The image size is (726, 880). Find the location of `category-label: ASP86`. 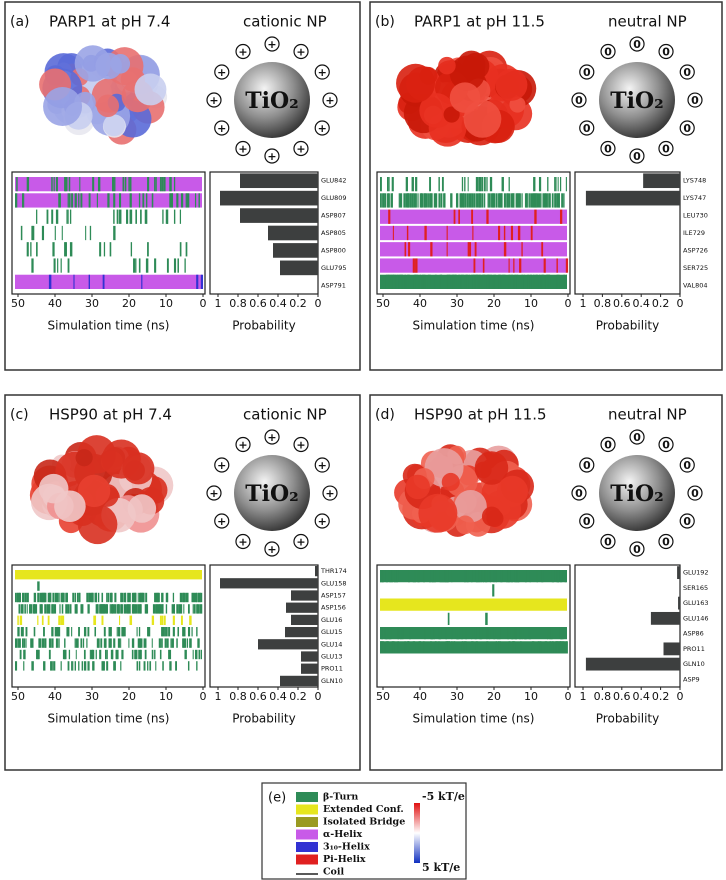

category-label: ASP86 is located at coordinates (693, 634).